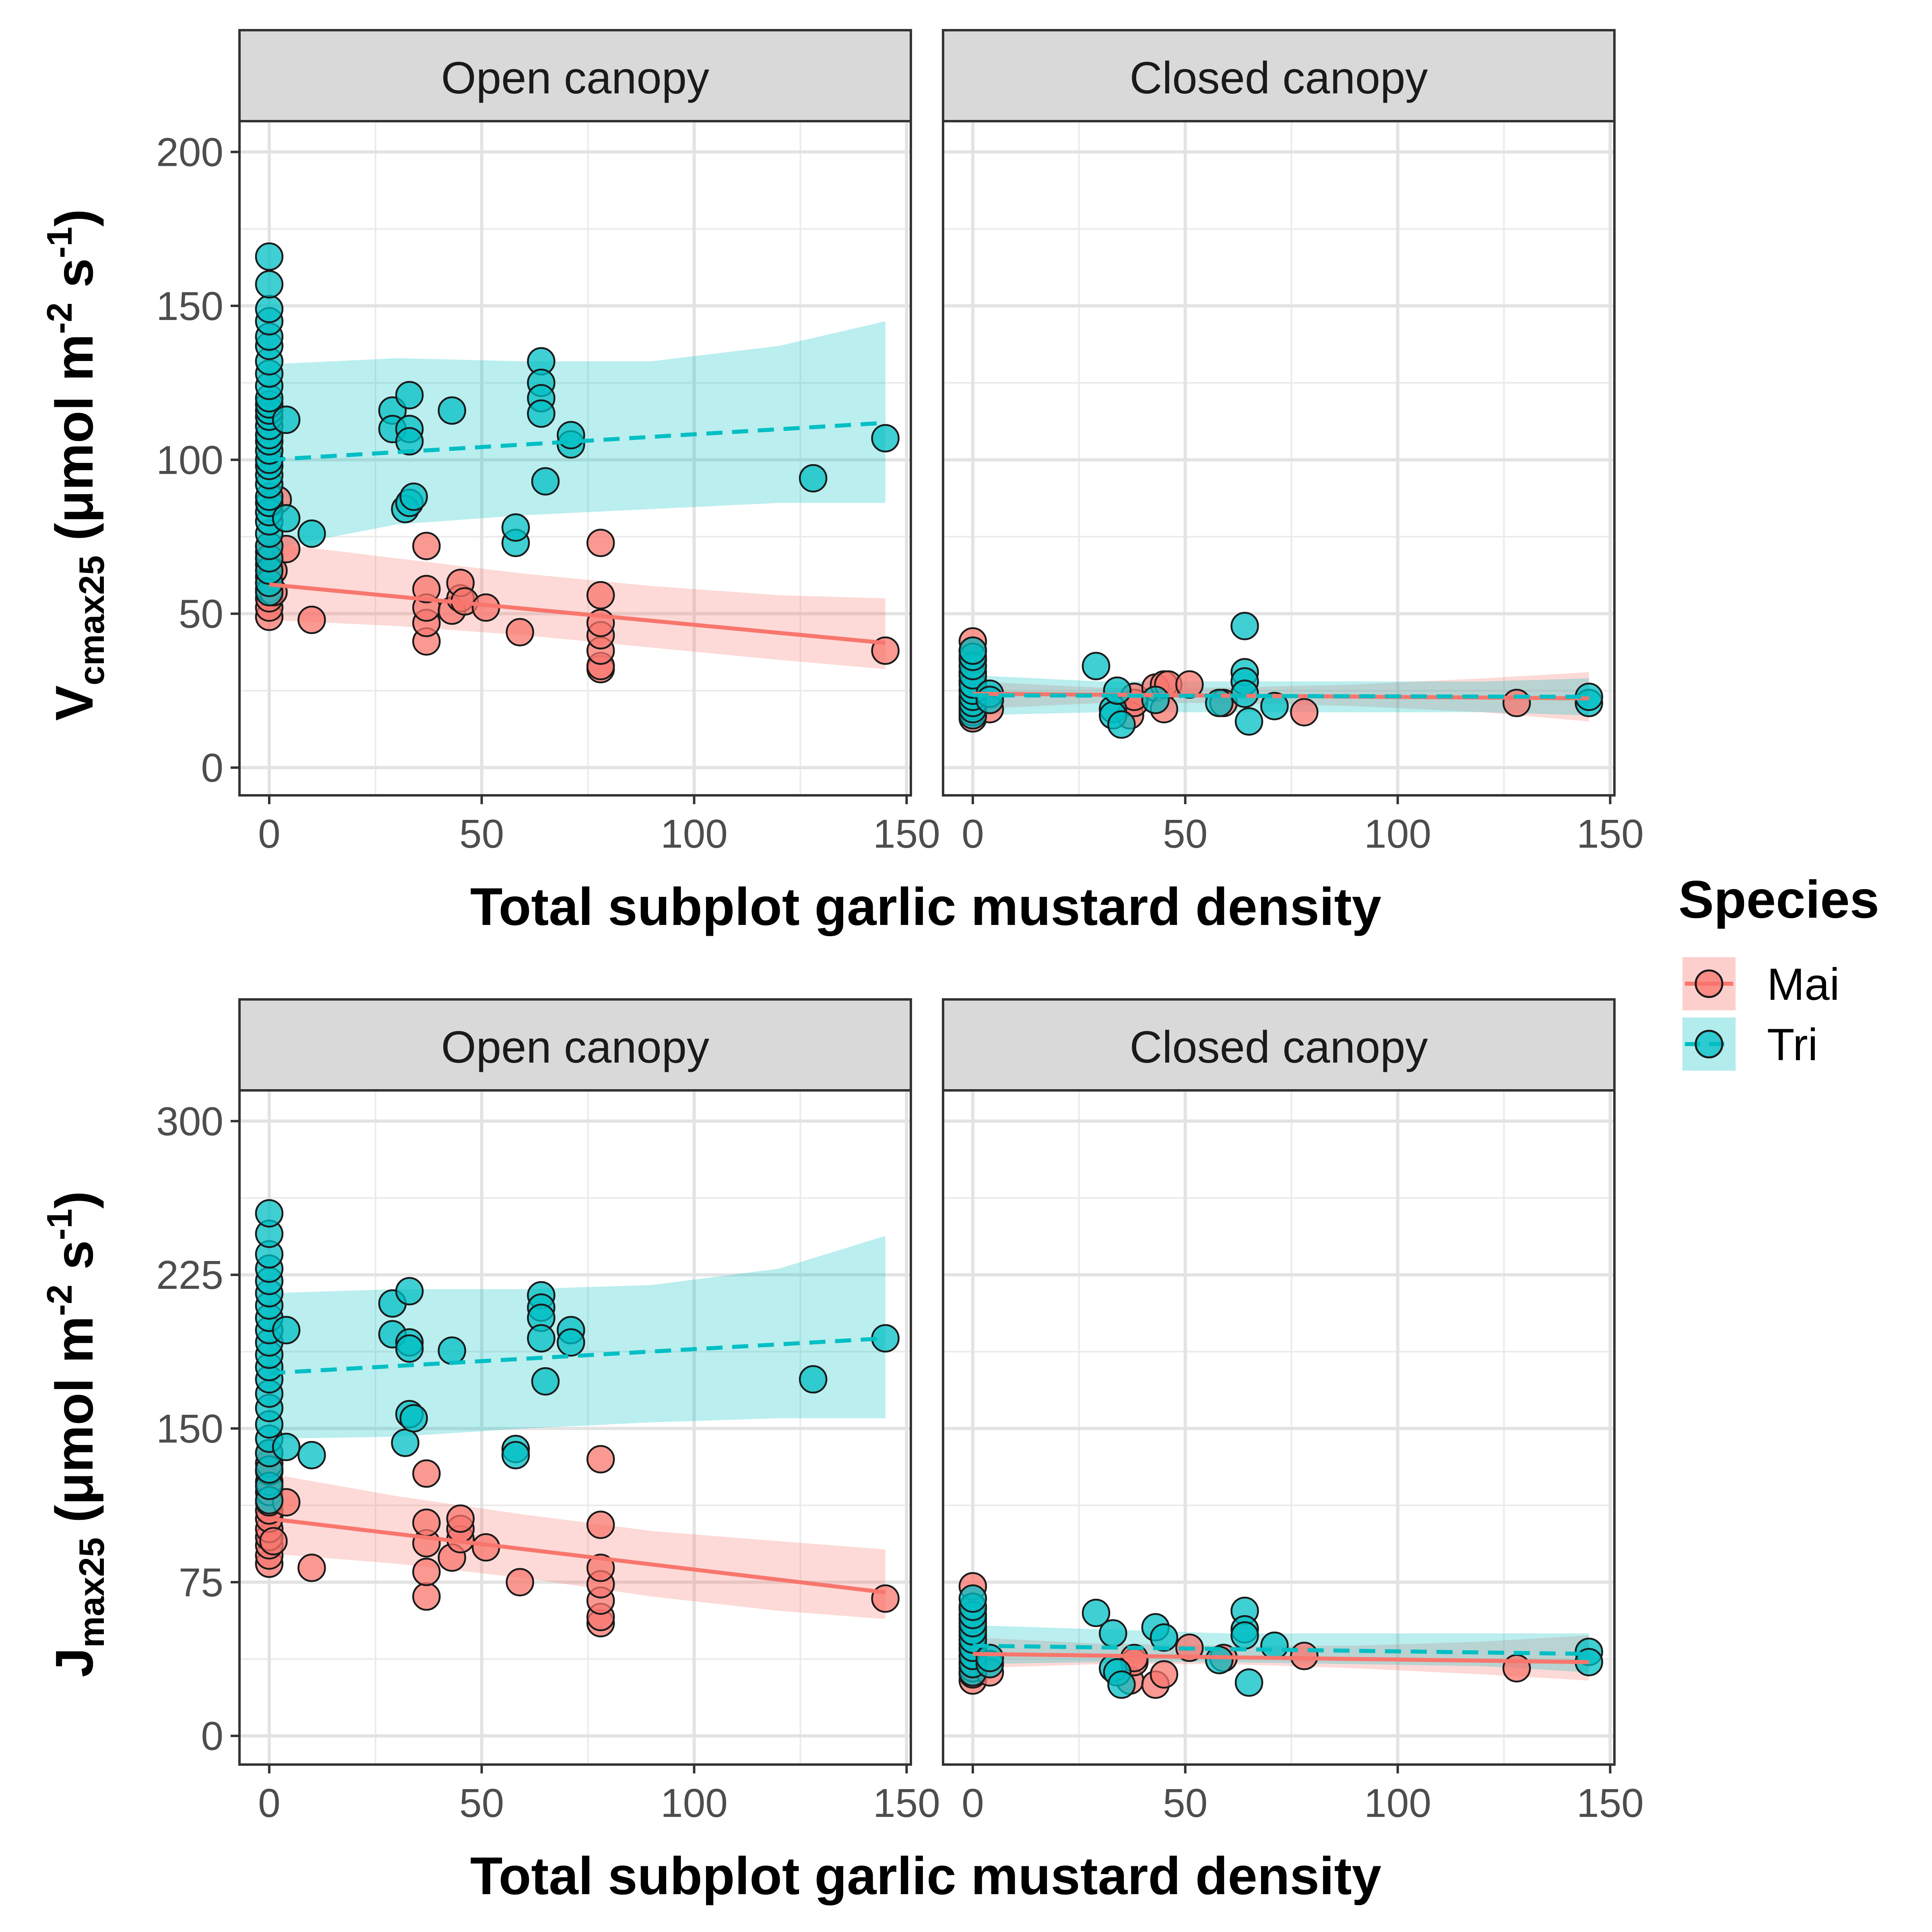  I want to click on panel-4: 0 50 100 150, so click(1293, 1457).